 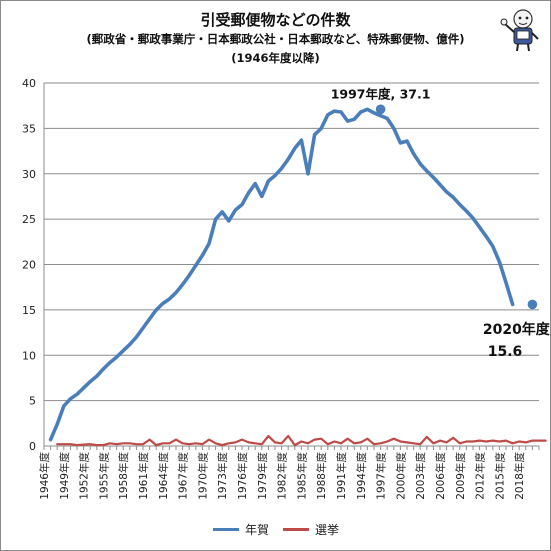 I want to click on series-line-senkyo, so click(x=301, y=440).